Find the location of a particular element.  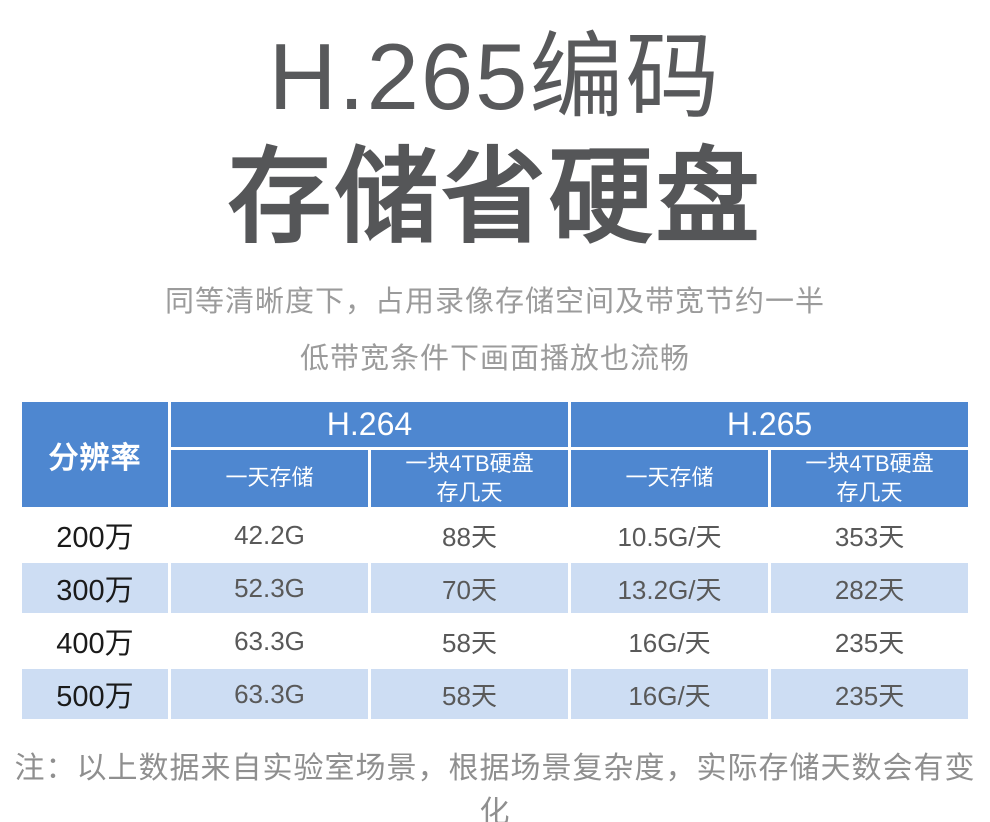

footnote: 注：以上数据来自实验室场景，根据场景复杂度，实际存储天数会有变化 is located at coordinates (495, 787).